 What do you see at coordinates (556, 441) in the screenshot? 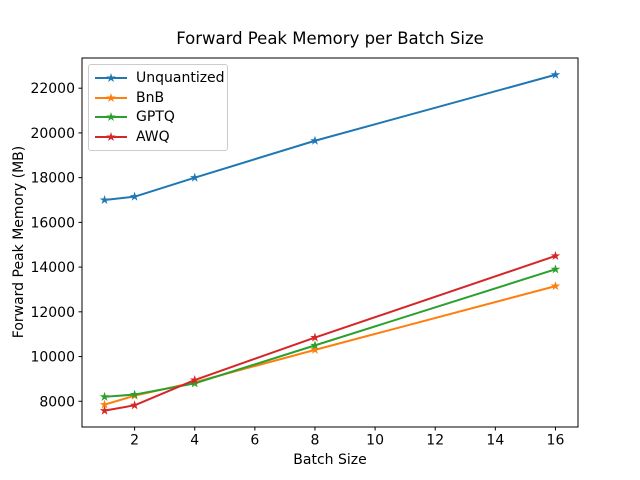
I see `x-tick-label: 16` at bounding box center [556, 441].